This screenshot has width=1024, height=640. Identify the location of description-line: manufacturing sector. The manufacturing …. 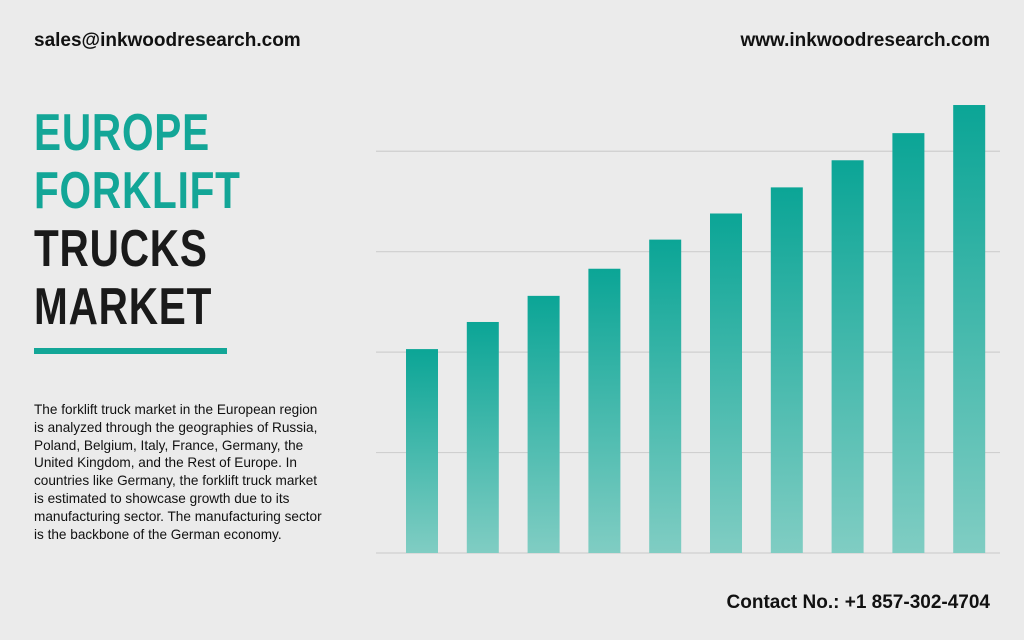
(178, 516).